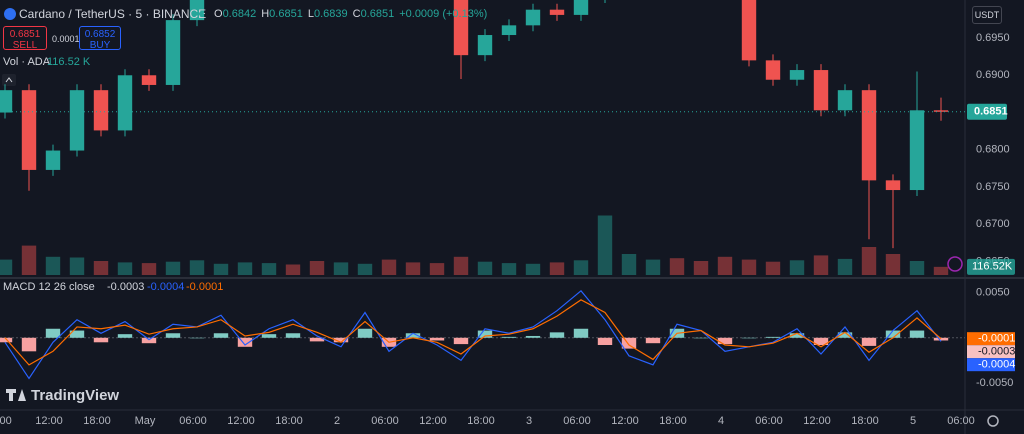 The width and height of the screenshot is (1024, 434). What do you see at coordinates (310, 14) in the screenshot?
I see `ohlc-key: L` at bounding box center [310, 14].